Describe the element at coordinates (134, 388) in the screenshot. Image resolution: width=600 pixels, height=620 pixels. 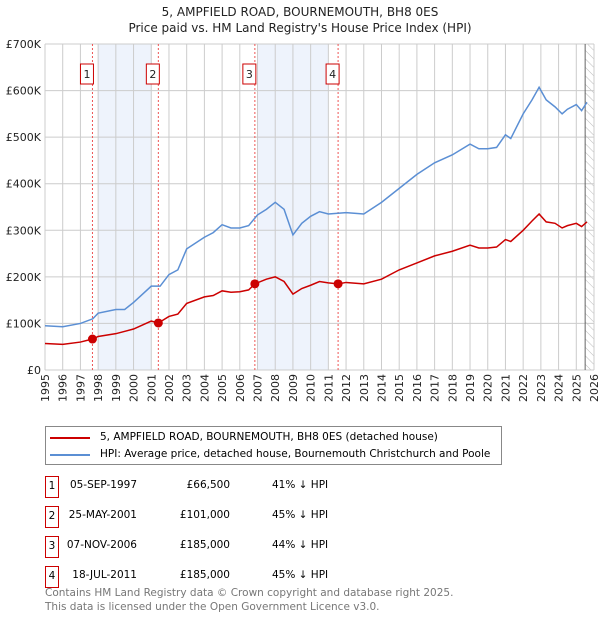
I see `x-tick-label: 2000` at that location.